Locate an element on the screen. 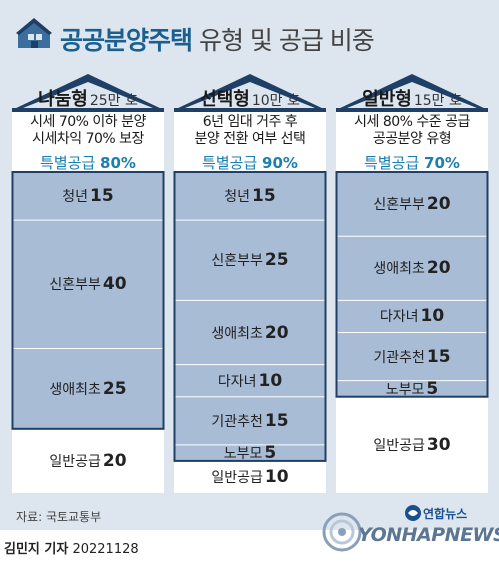  column-description-2: 시세 80% 수준 공급 공공분양 유형 is located at coordinates (412, 131).